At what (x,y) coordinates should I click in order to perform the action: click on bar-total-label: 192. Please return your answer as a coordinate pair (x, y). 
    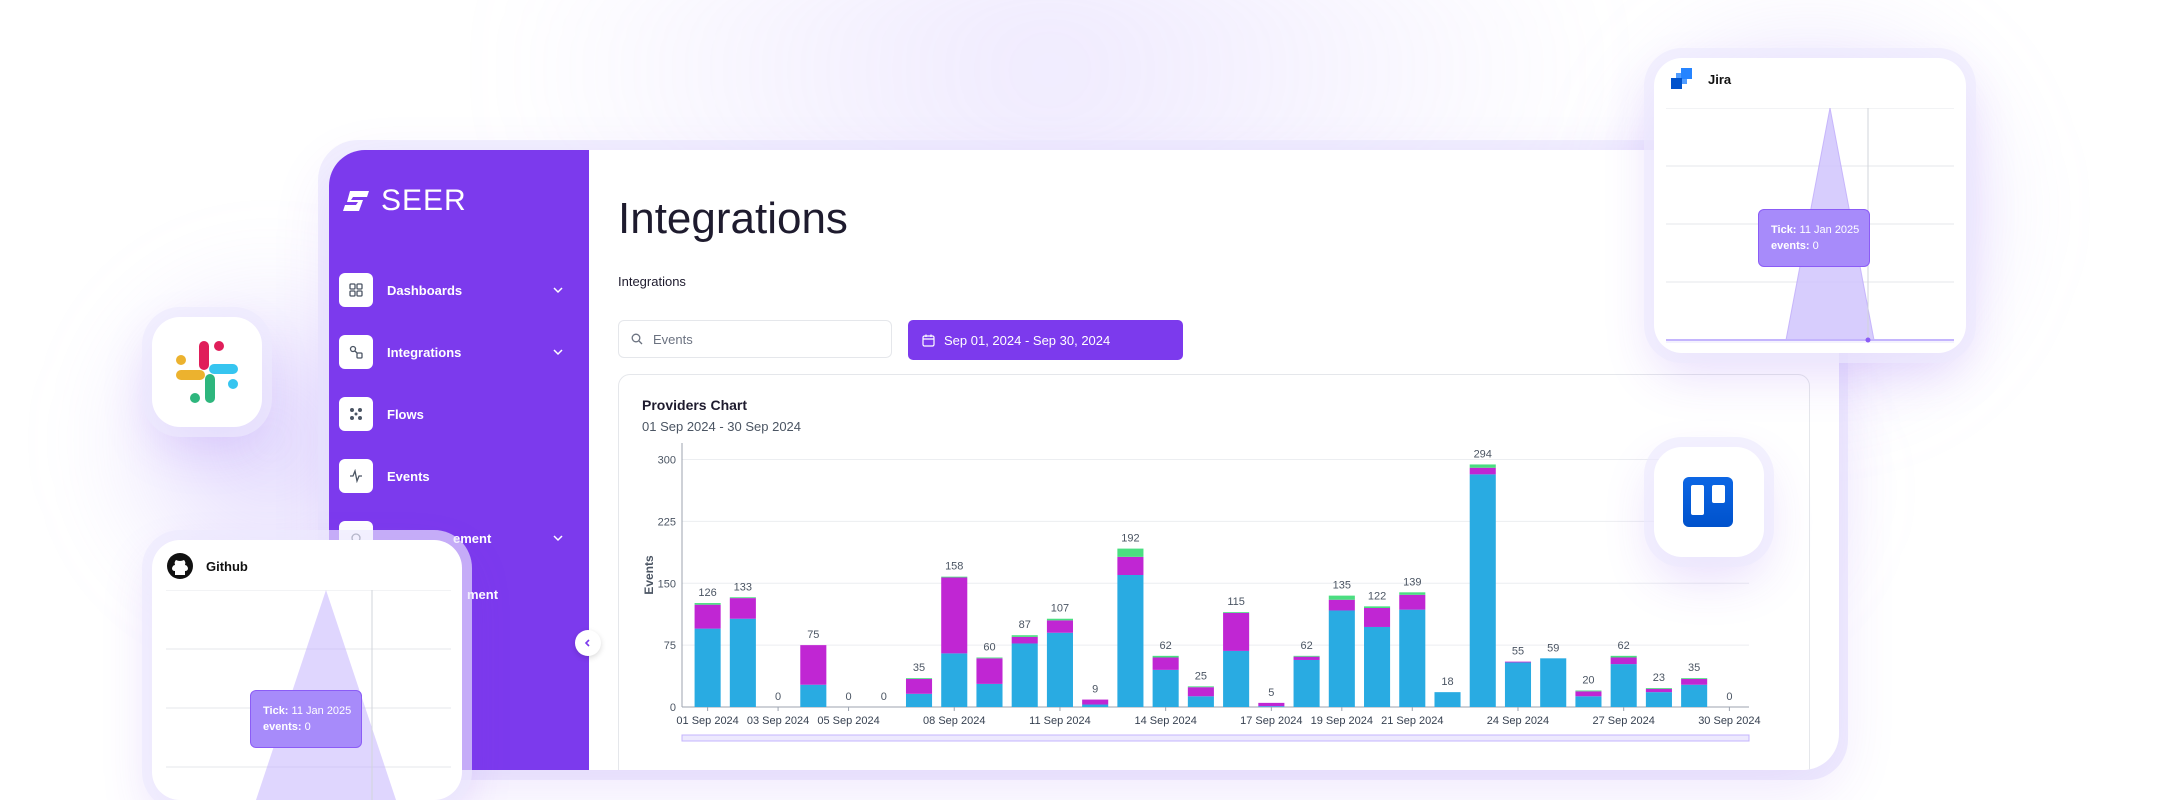
    Looking at the image, I should click on (1130, 539).